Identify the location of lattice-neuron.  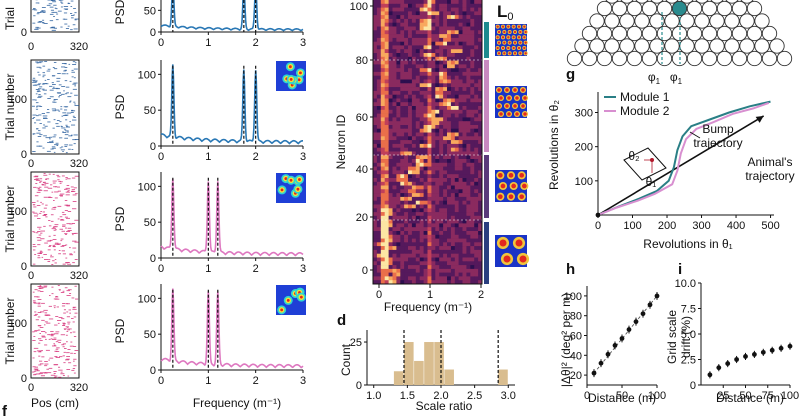
(747, 46).